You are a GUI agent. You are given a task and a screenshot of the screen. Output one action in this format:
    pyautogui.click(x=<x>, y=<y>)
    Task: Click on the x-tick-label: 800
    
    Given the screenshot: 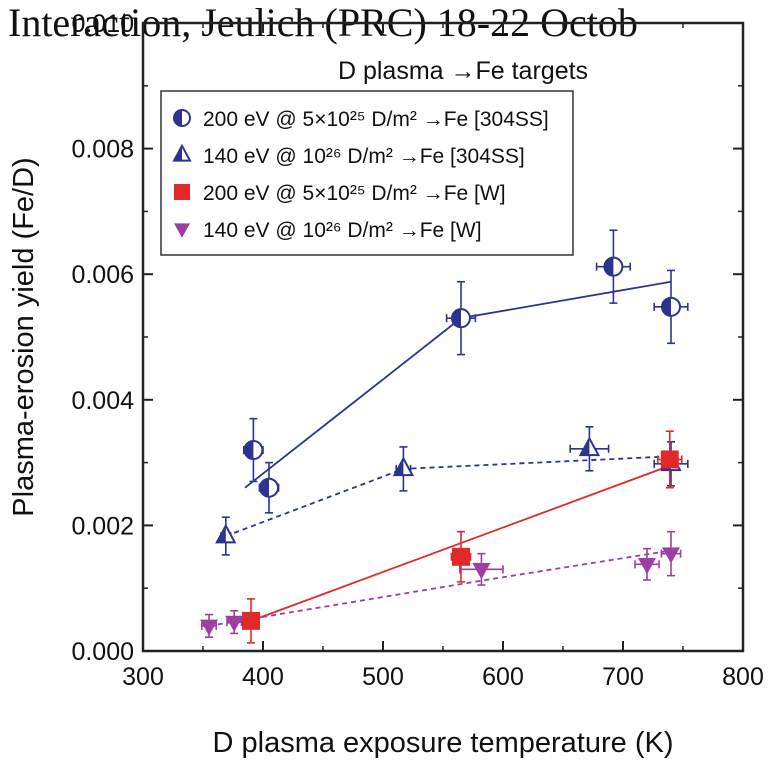 What is the action you would take?
    pyautogui.click(x=743, y=677)
    